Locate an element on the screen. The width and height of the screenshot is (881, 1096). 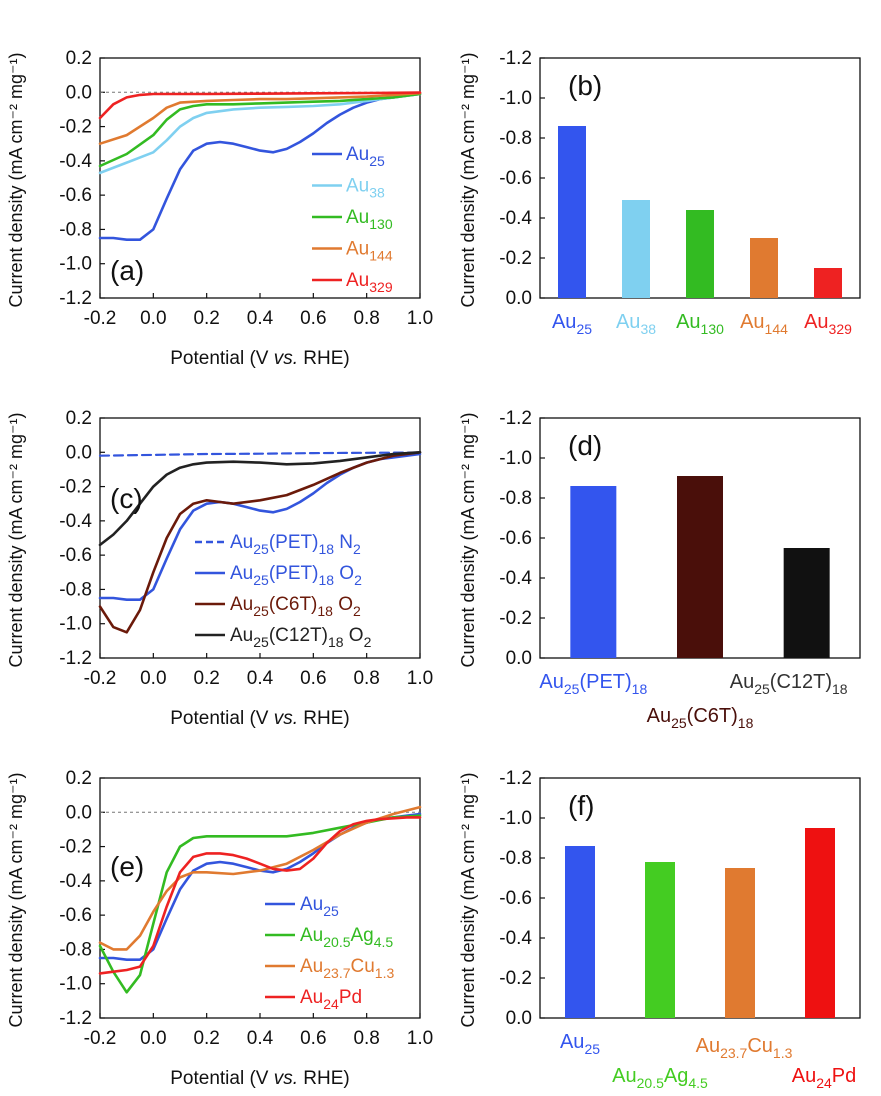
legend-label: Au25(C12T)18 O2 is located at coordinates (301, 637).